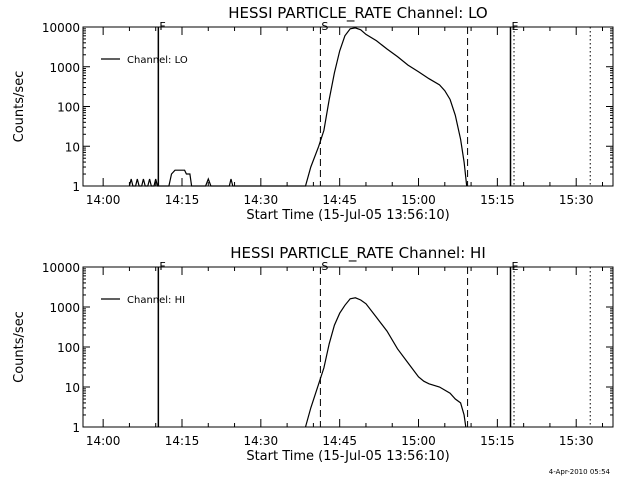 Image resolution: width=640 pixels, height=480 pixels. What do you see at coordinates (580, 472) in the screenshot?
I see `timestamp-label: 4-Apr-2010 05:54` at bounding box center [580, 472].